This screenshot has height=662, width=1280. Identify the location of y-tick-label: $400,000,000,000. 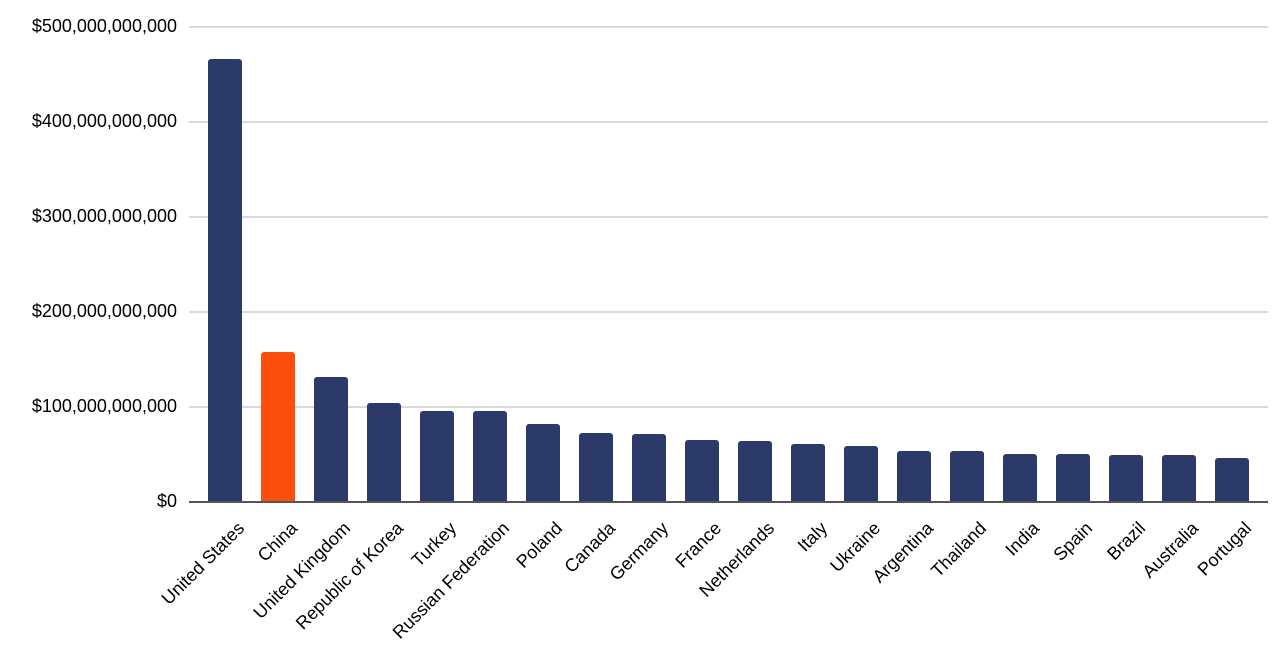
(104, 121).